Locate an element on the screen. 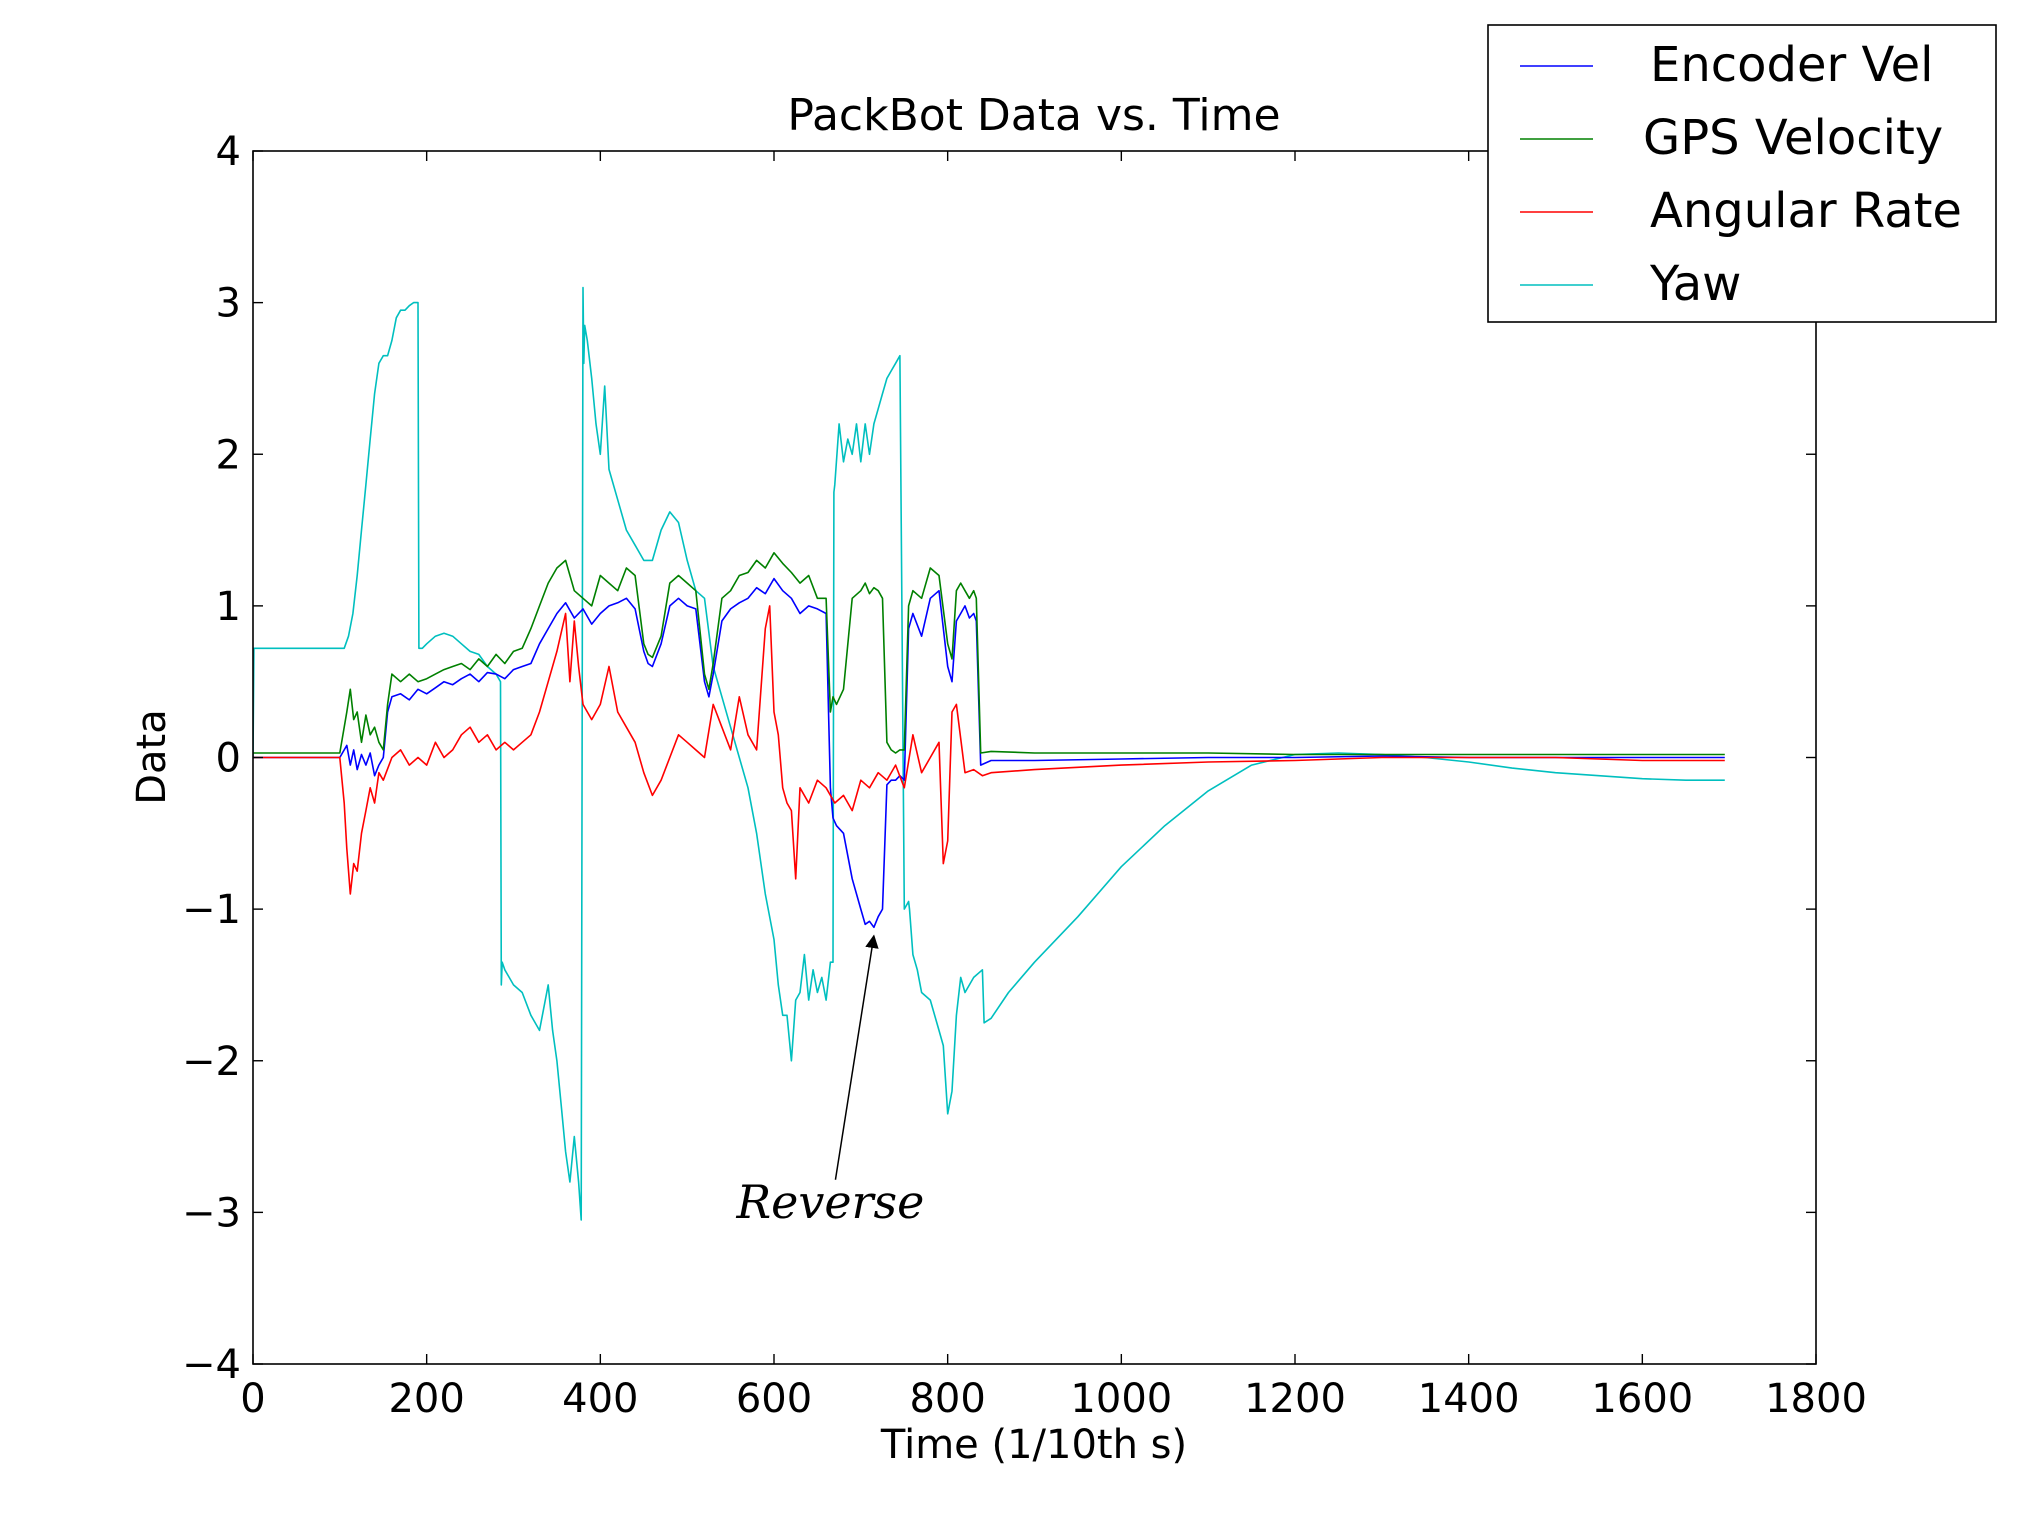  x-tick-label: 600 is located at coordinates (774, 1399).